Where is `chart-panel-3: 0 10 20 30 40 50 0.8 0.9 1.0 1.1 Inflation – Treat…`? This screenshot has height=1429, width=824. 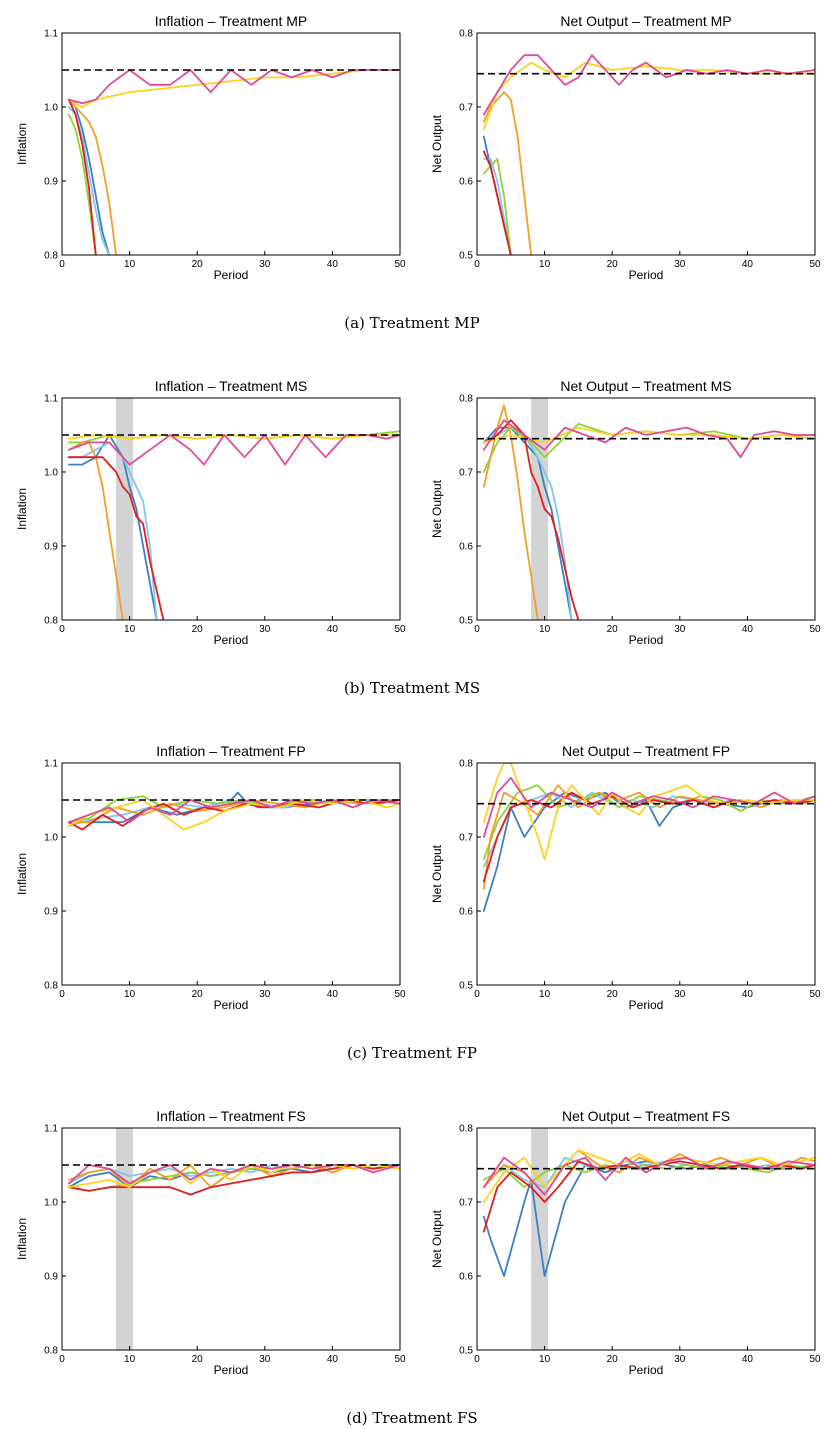 chart-panel-3: 0 10 20 30 40 50 0.8 0.9 1.0 1.1 Inflation – Treat… is located at coordinates (210, 512).